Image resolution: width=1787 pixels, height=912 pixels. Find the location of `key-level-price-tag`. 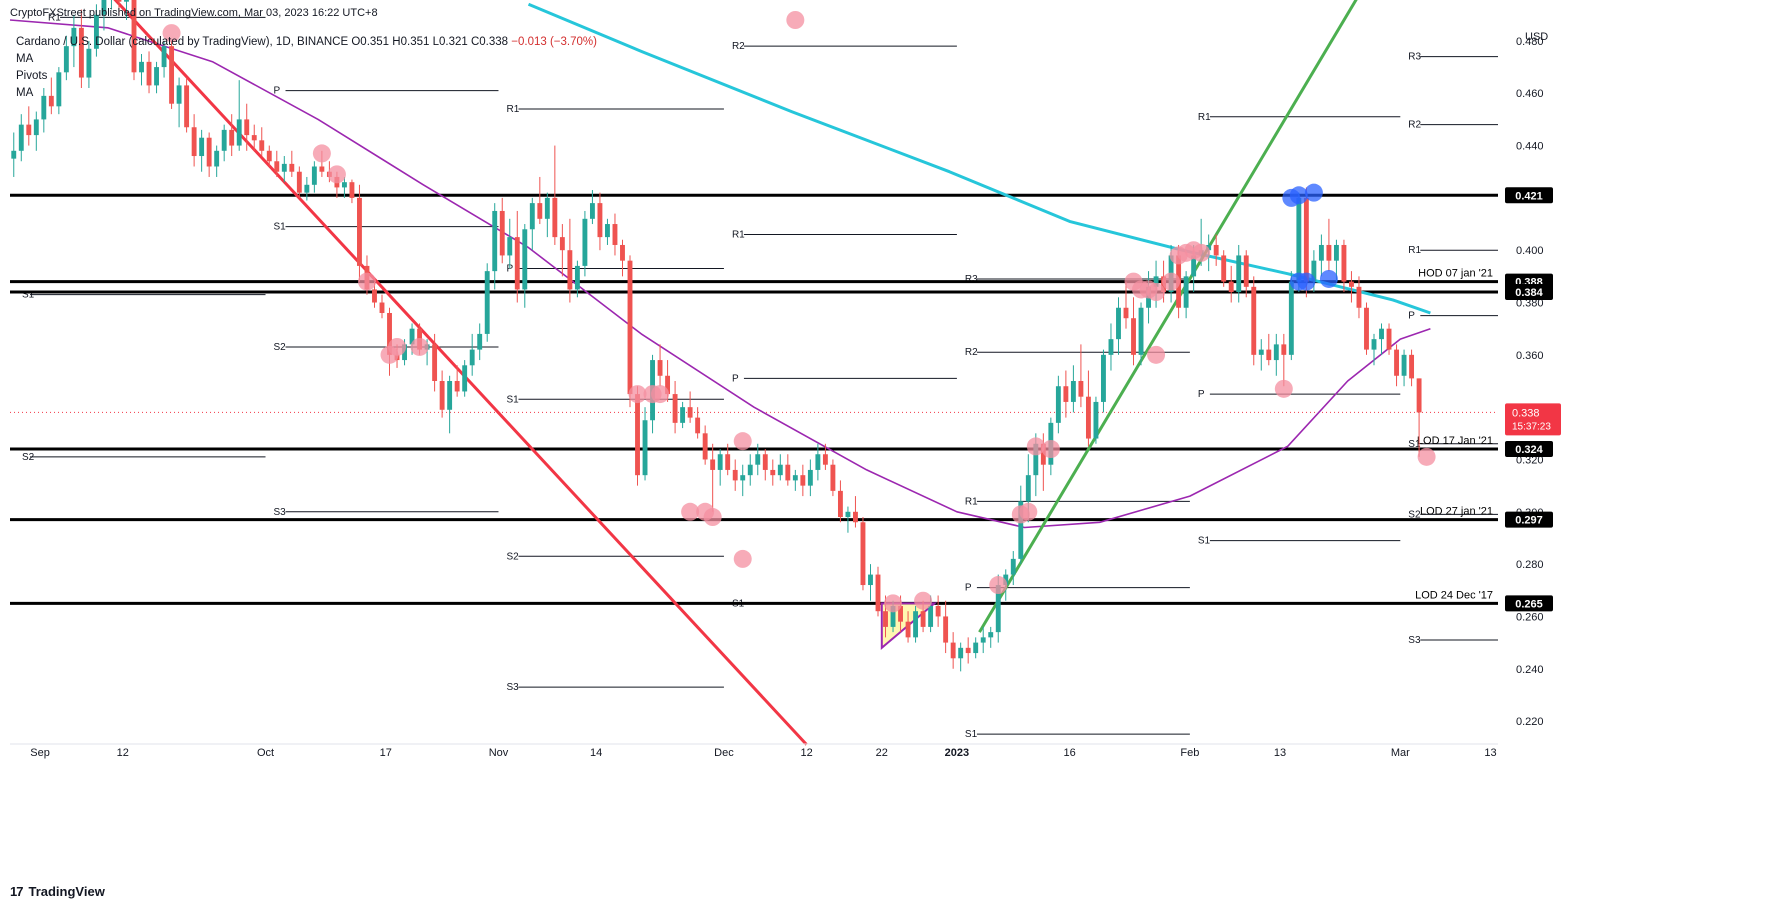

key-level-price-tag is located at coordinates (1529, 449).